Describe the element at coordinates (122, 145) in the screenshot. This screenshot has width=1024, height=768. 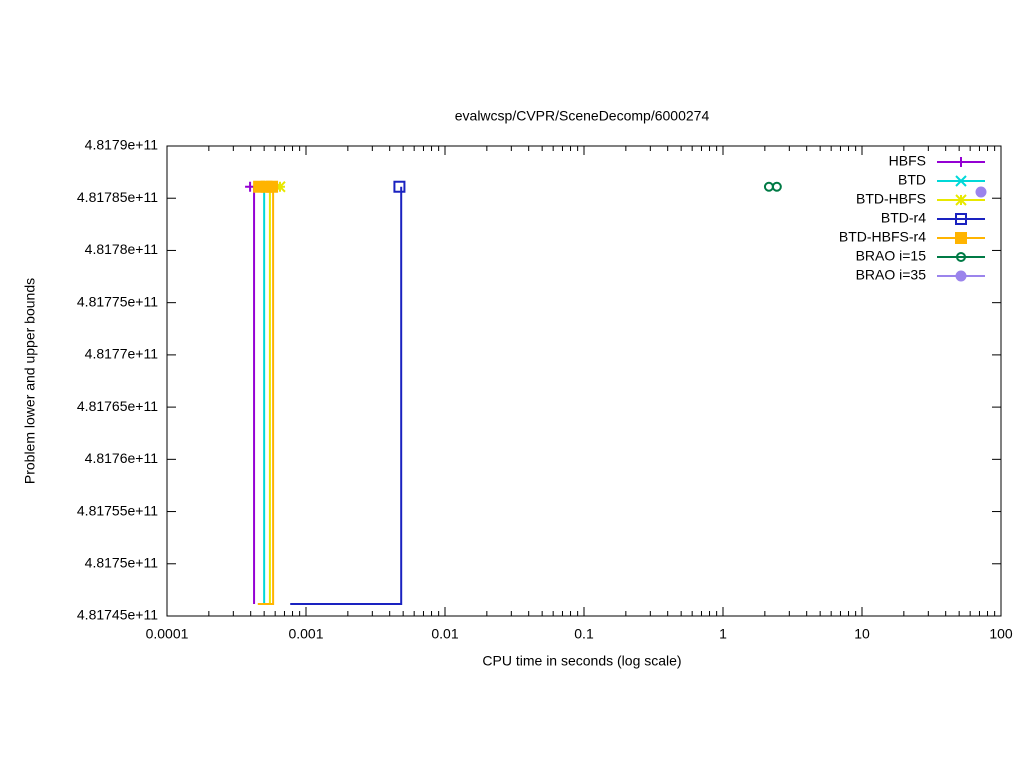
I see `y-tick-label: 4.8179e+11` at that location.